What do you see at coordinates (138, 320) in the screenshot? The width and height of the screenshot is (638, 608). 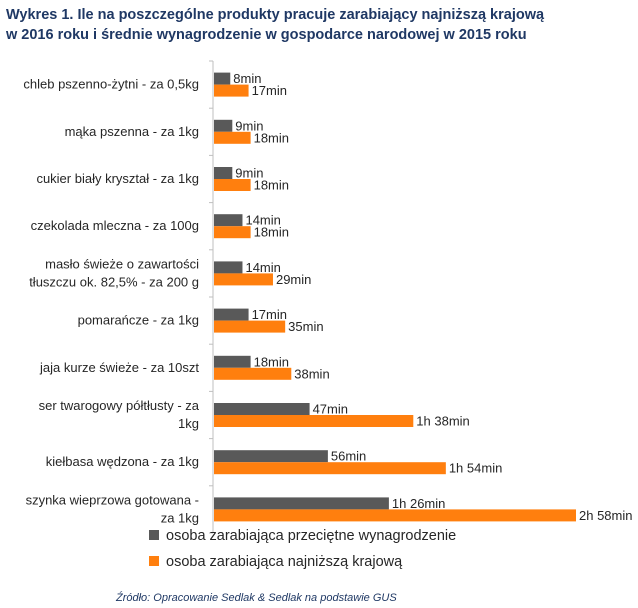 I see `category-label: pomarańcze - za 1kg` at bounding box center [138, 320].